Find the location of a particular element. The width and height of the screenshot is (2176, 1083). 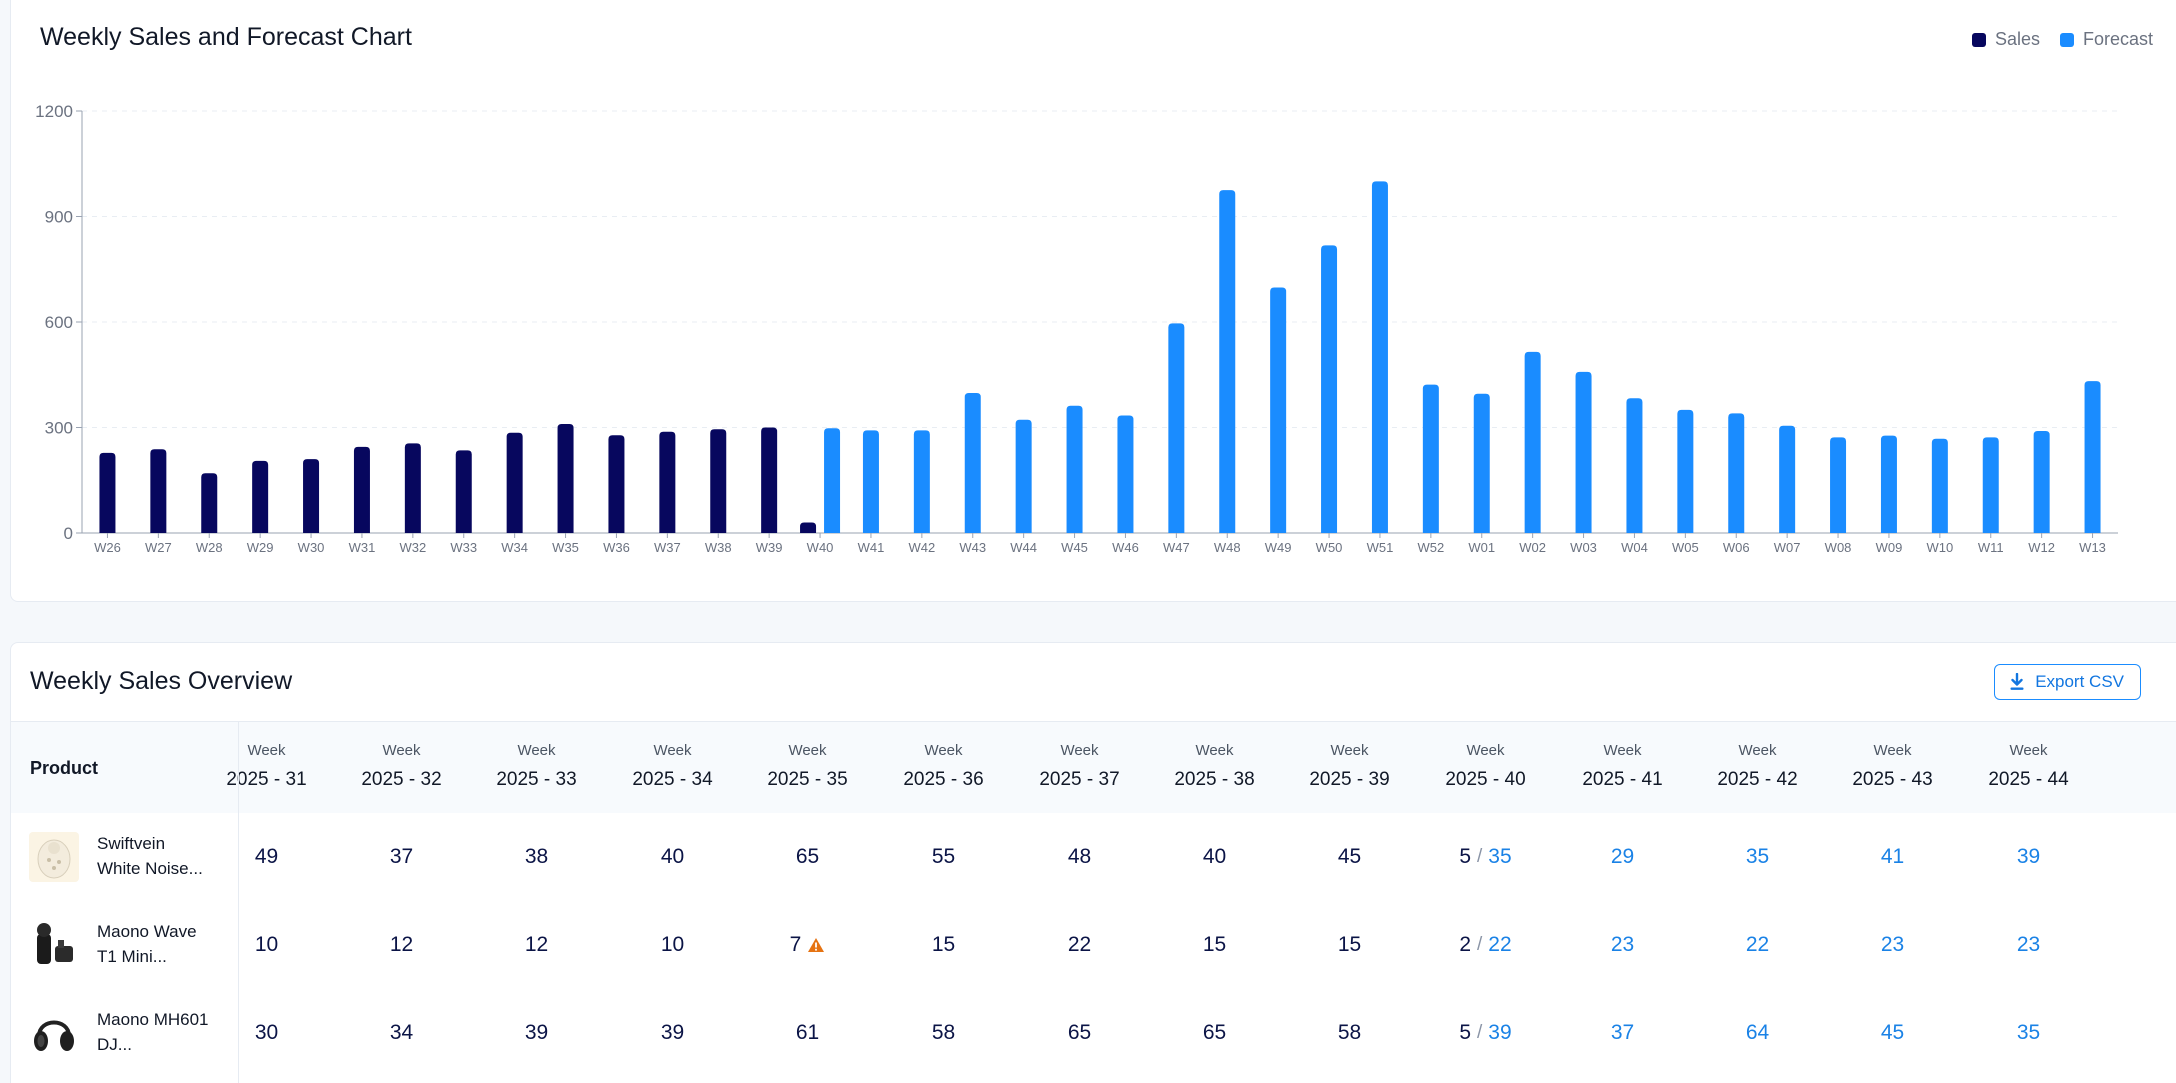

x-tick-label: W43 is located at coordinates (972, 547).